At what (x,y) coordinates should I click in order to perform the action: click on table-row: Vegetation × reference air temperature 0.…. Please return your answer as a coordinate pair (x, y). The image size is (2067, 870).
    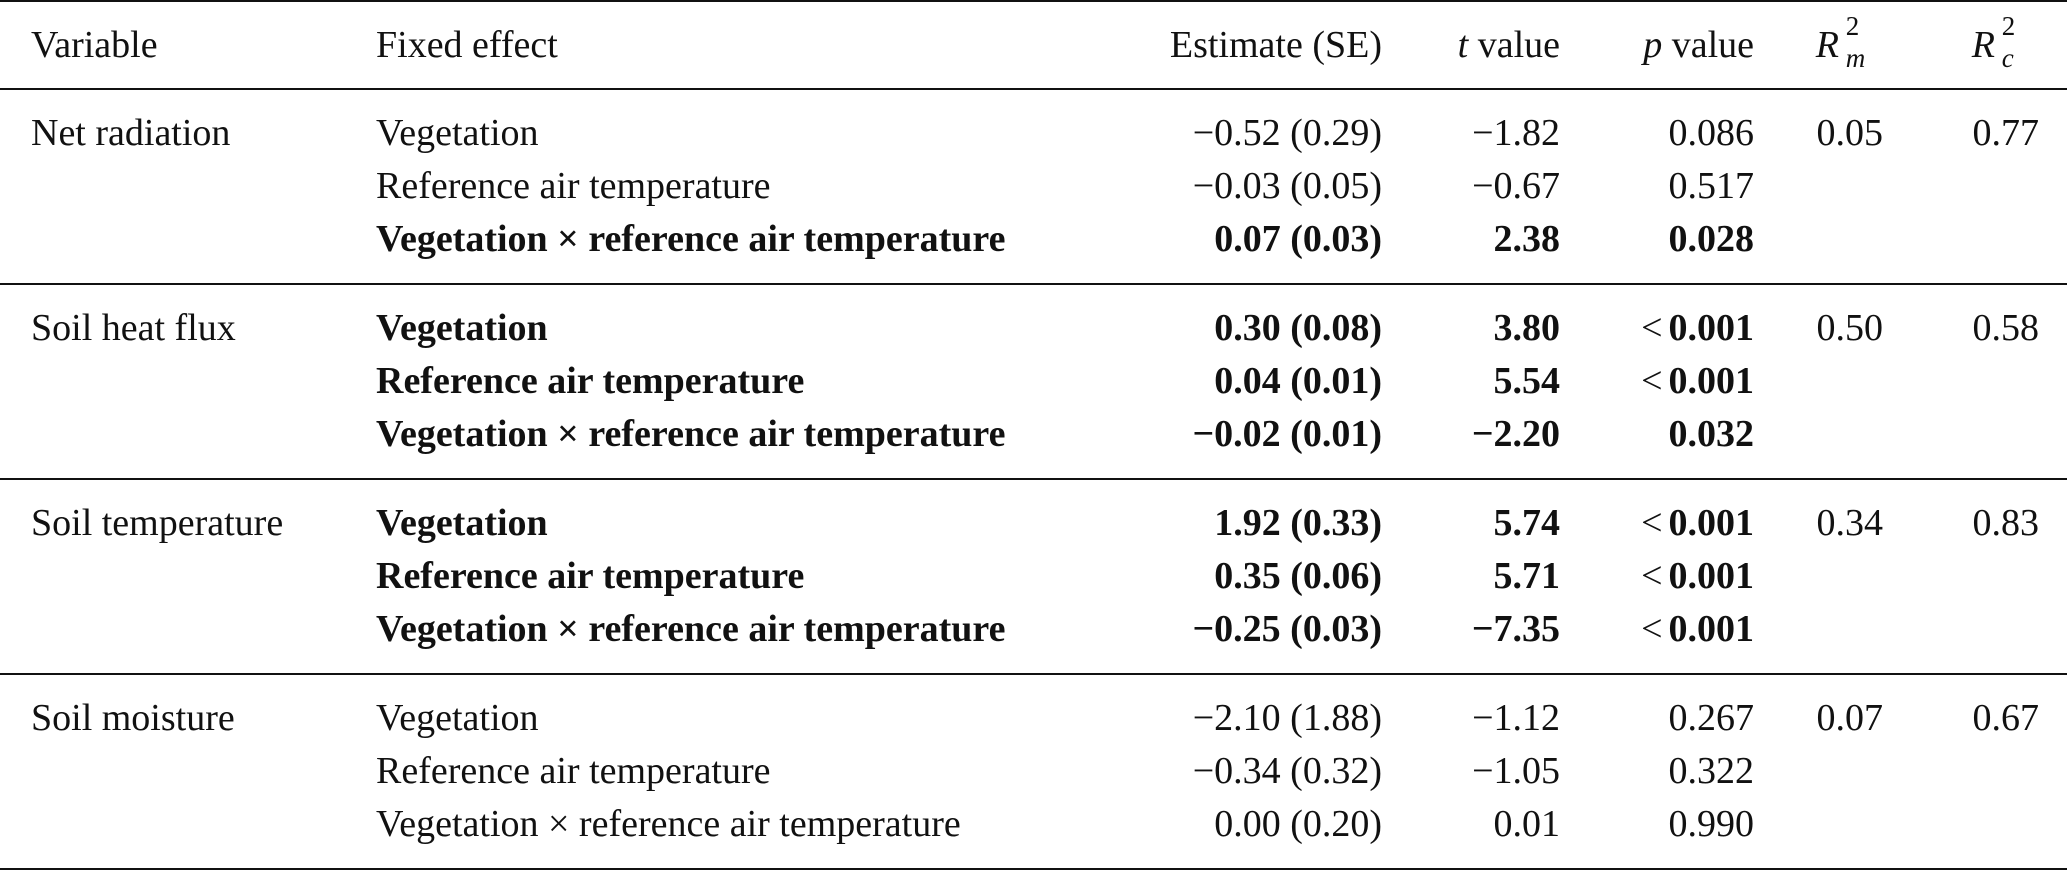
    Looking at the image, I should click on (1033, 248).